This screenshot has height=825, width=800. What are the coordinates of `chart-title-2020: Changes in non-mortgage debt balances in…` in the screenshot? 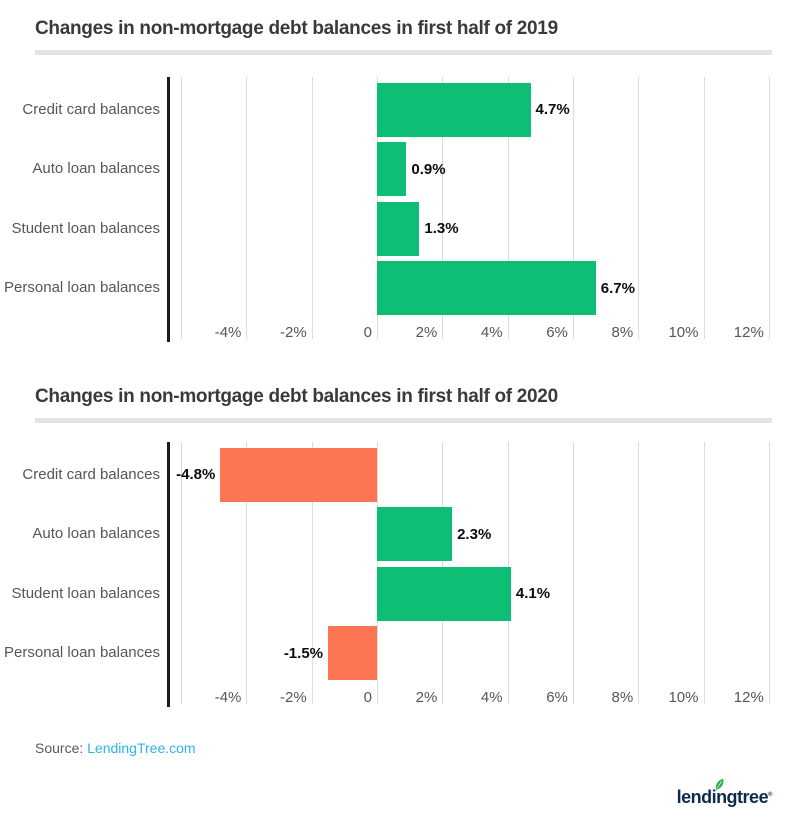 It's located at (296, 396).